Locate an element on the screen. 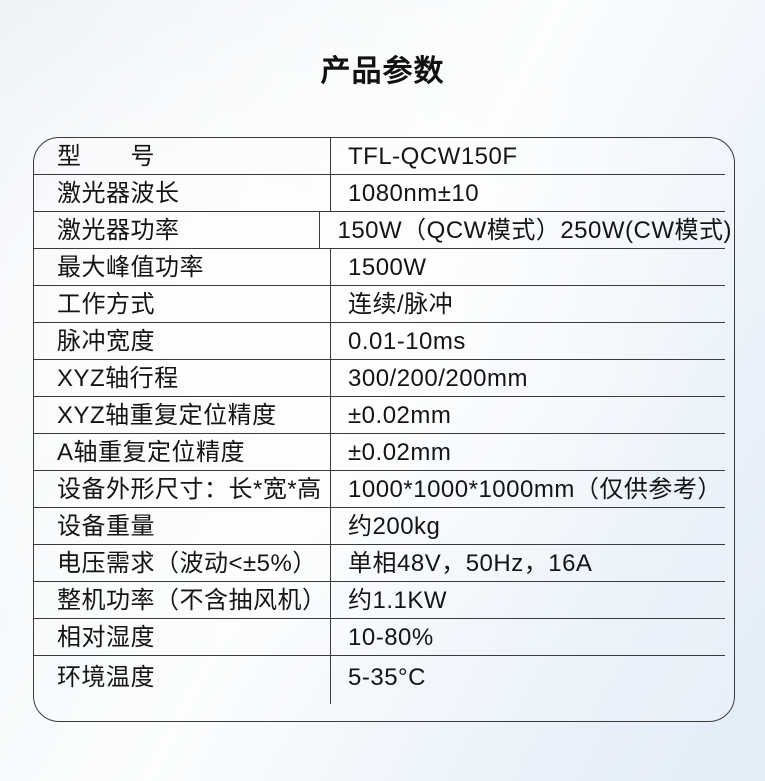  table-row: 环境温度 5-35°C is located at coordinates (384, 680).